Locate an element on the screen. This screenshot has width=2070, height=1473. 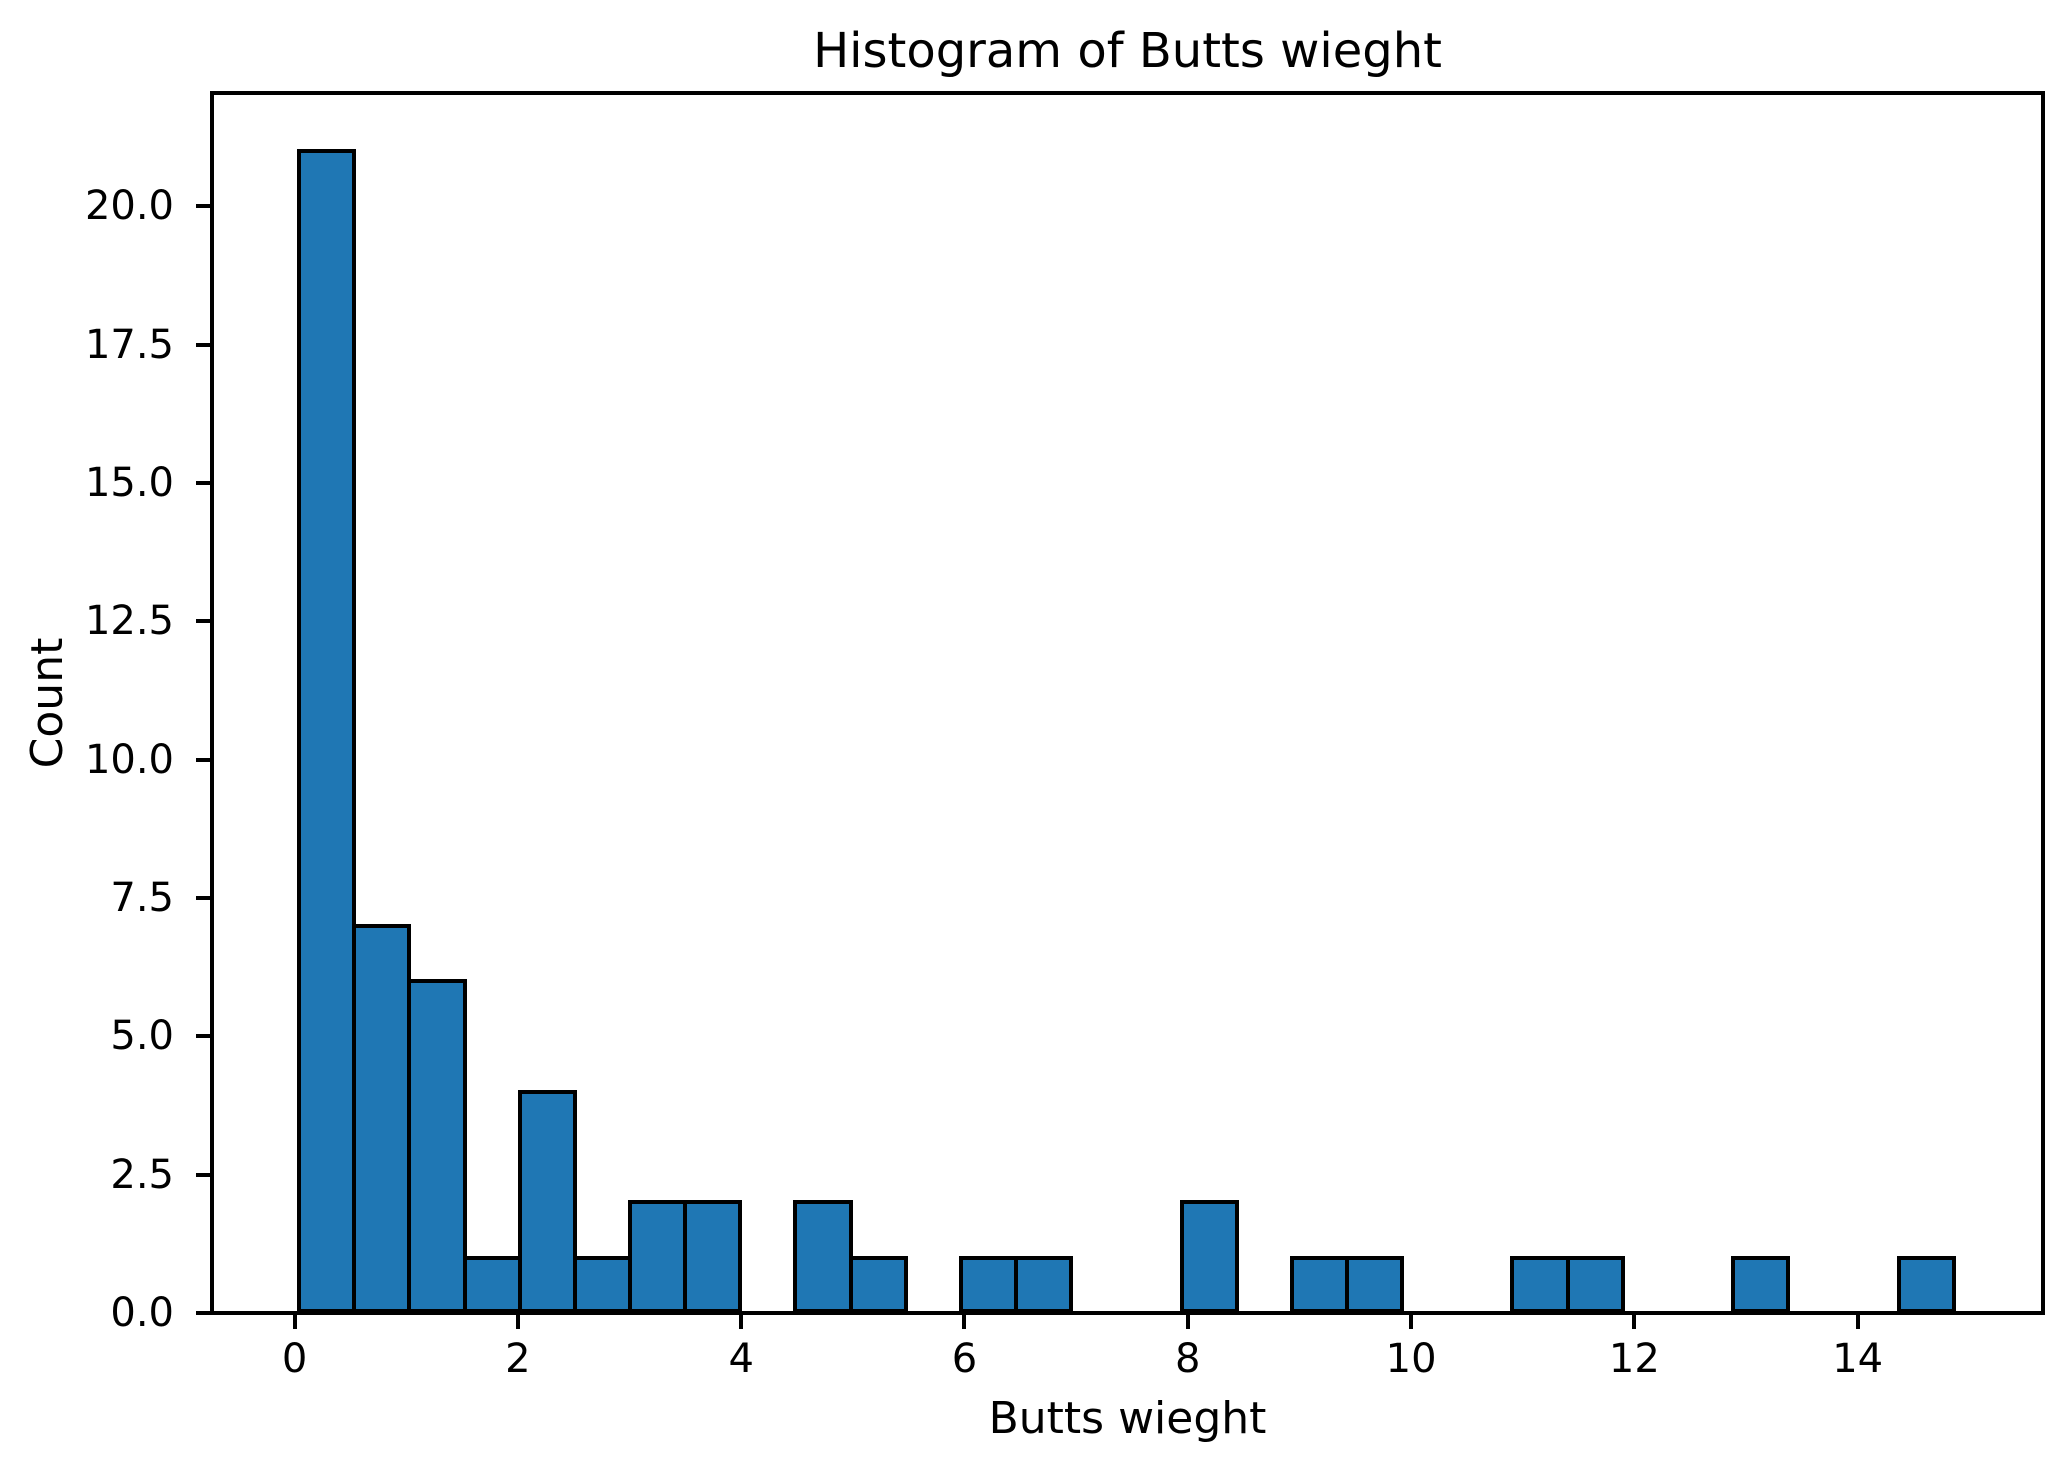
y-axis-tick-label: 10.0 is located at coordinates (129, 759).